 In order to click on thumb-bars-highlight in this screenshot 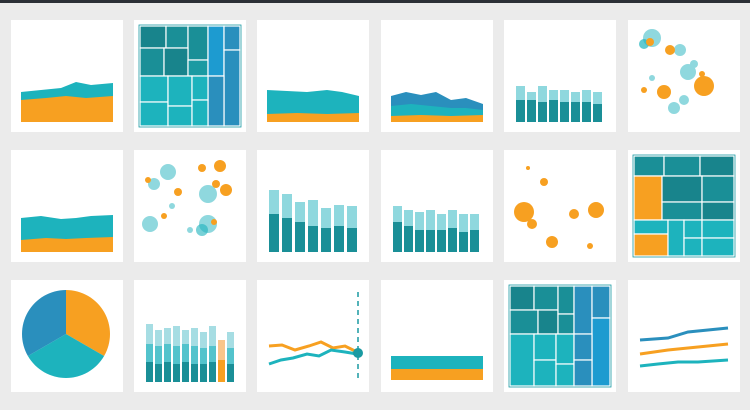, I will do `click(190, 336)`.